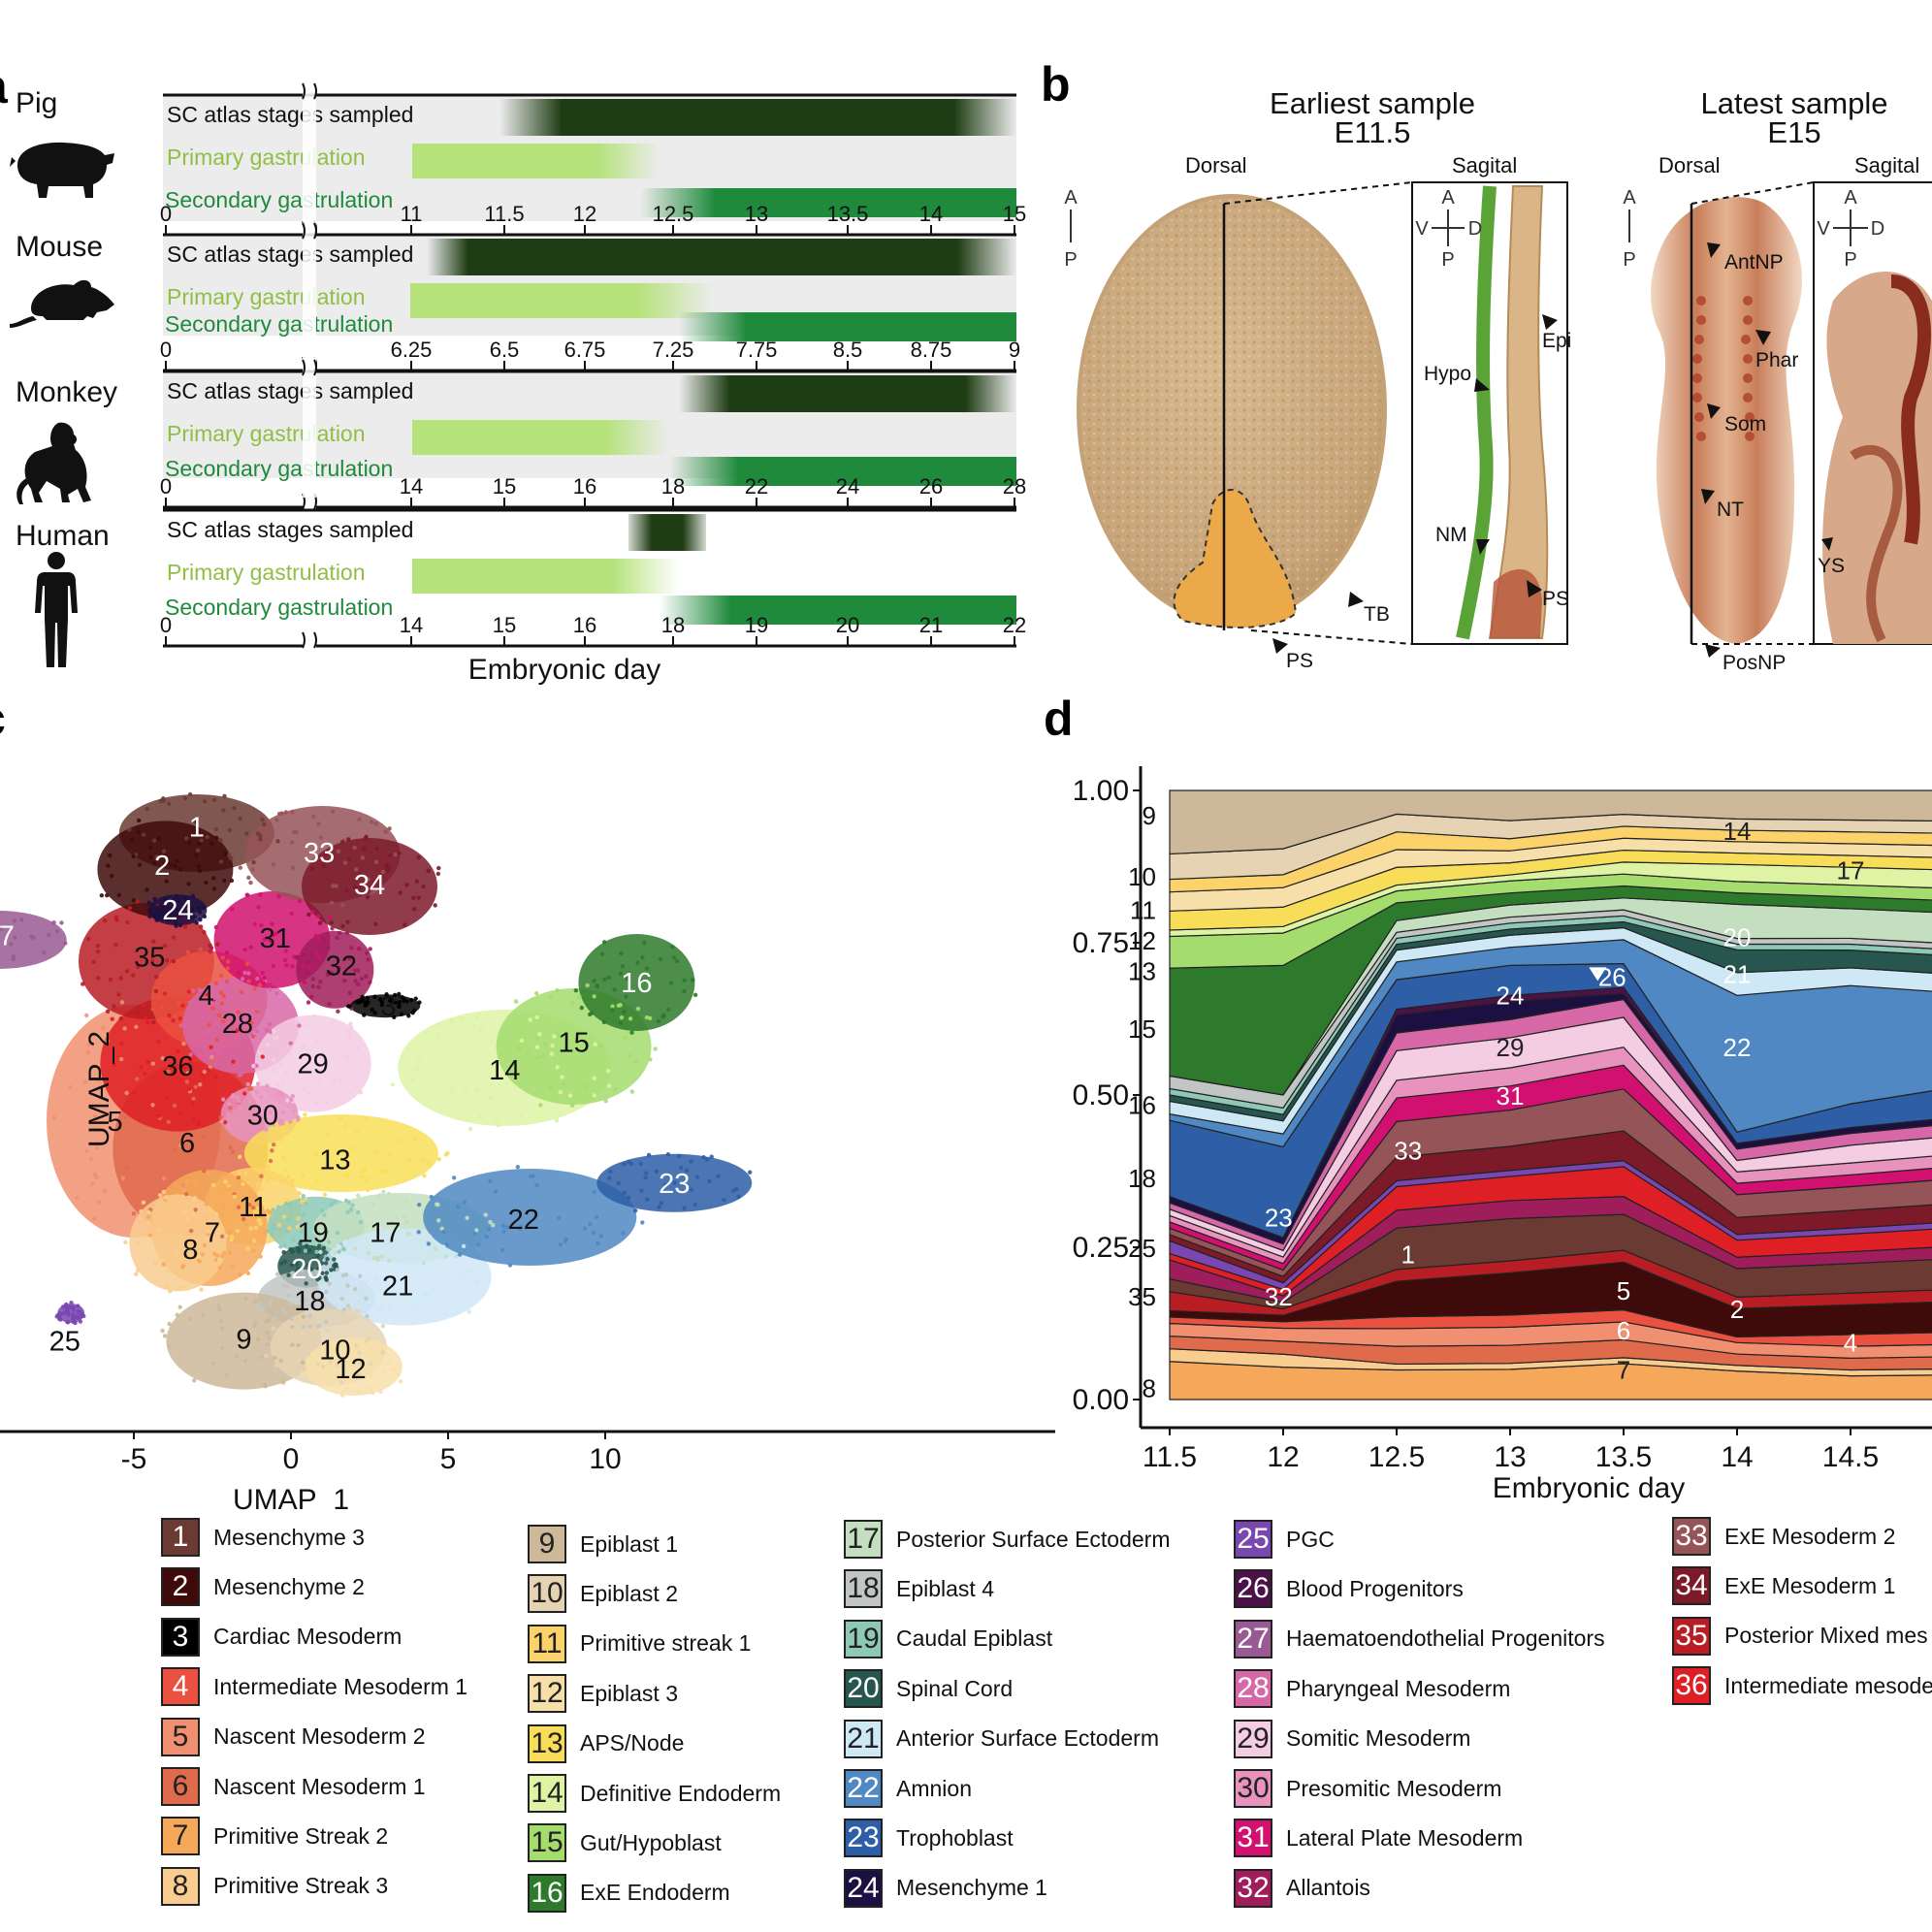 The image size is (1932, 1932). I want to click on umap-cluster-label-31: 31, so click(275, 938).